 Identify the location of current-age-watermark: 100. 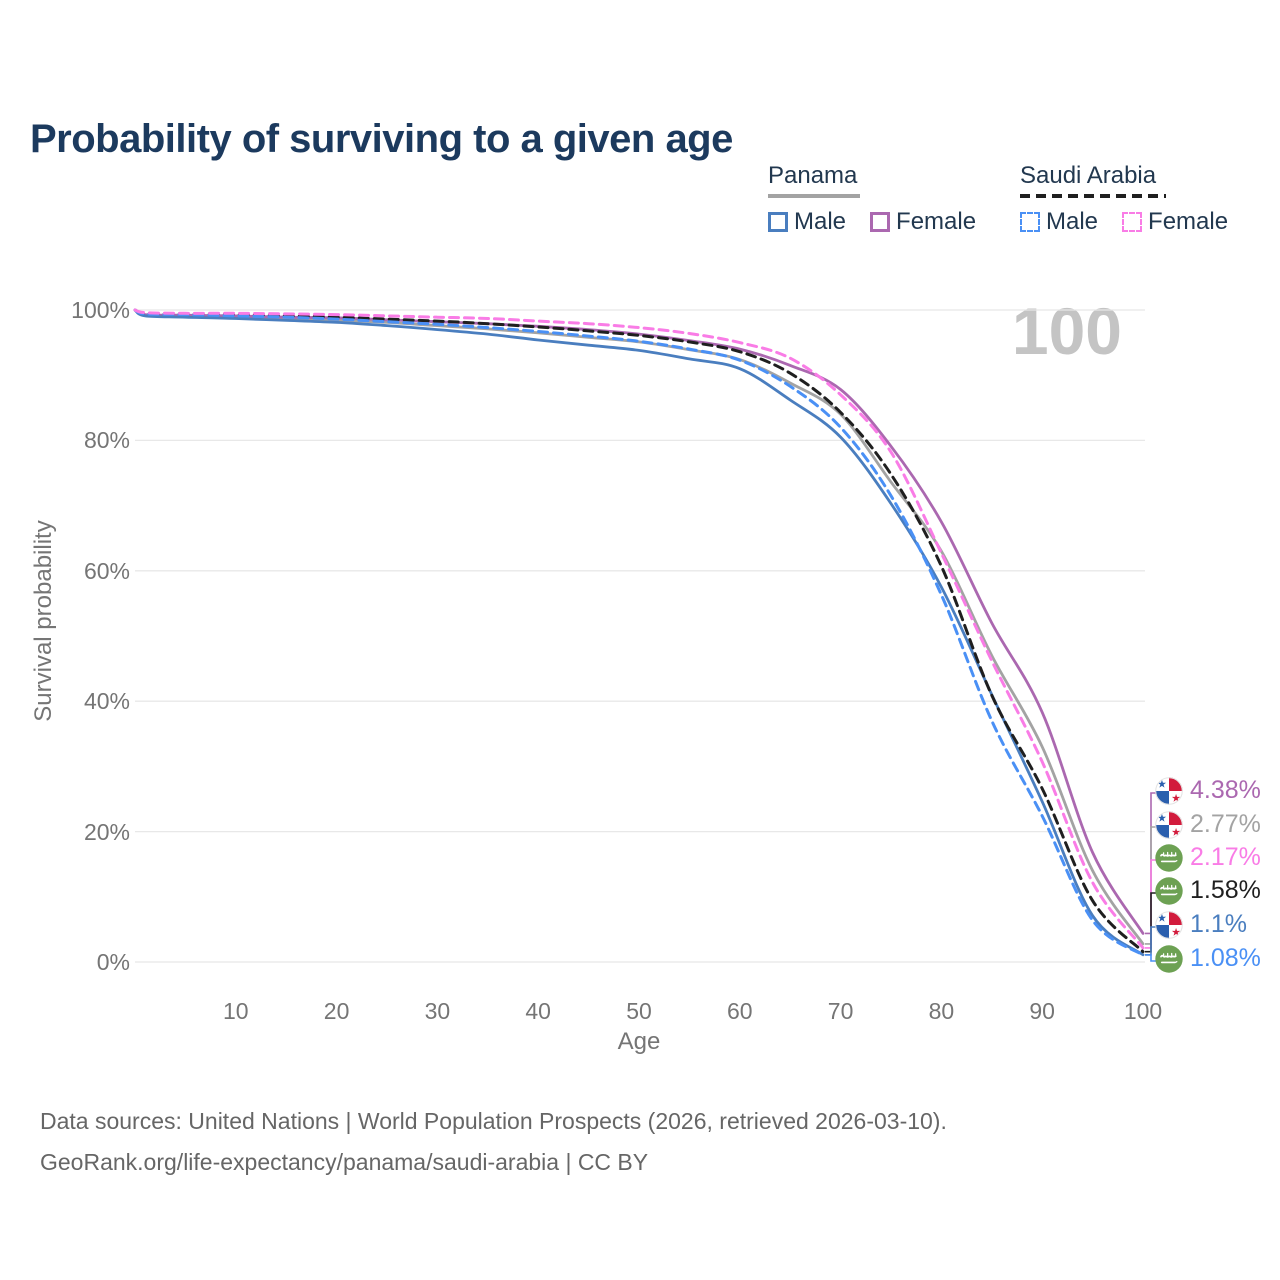
(1066, 331).